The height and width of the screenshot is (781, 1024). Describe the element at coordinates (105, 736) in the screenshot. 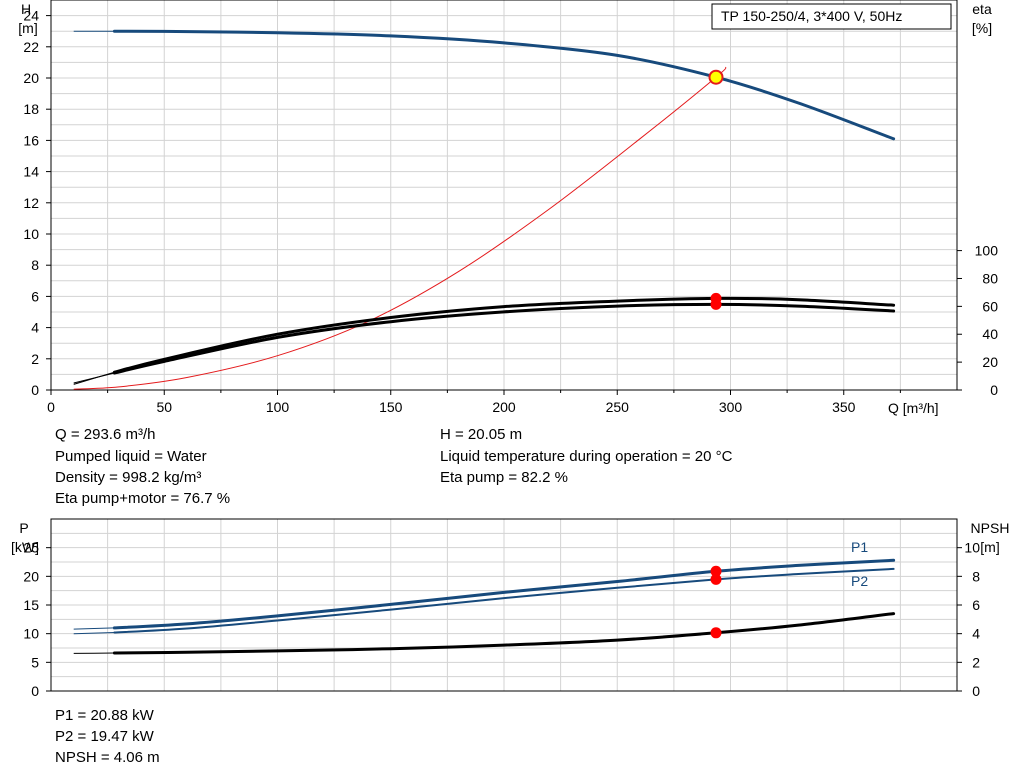

I see `info-p2: P2 = 19.47 kW` at that location.